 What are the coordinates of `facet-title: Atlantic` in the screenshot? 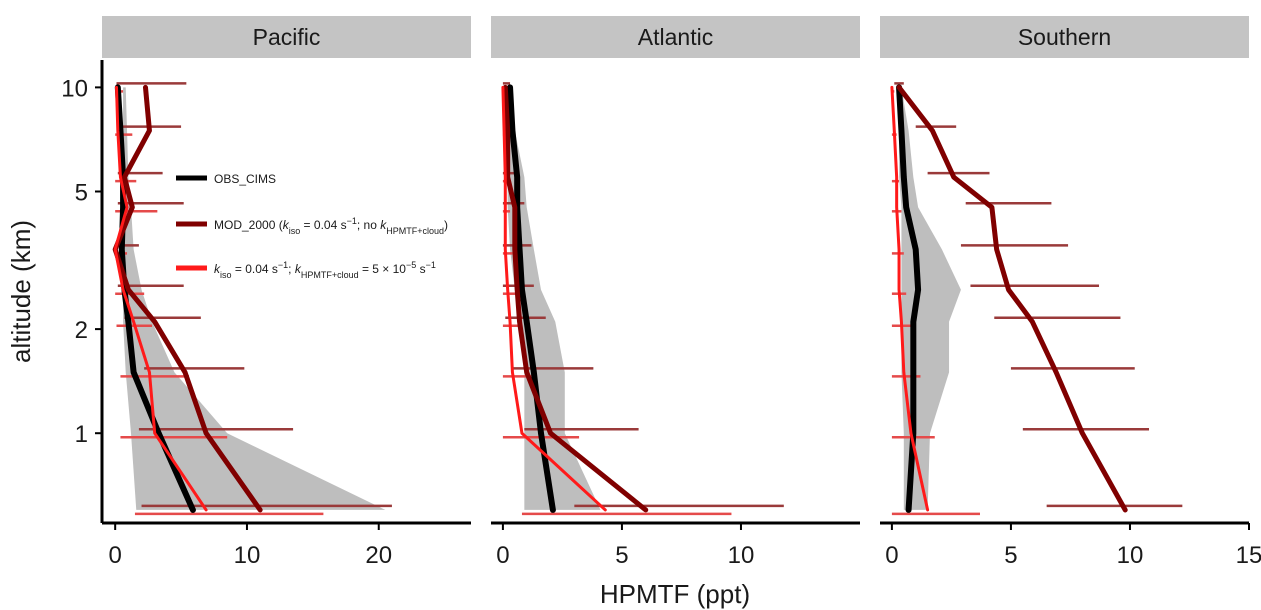 It's located at (675, 37).